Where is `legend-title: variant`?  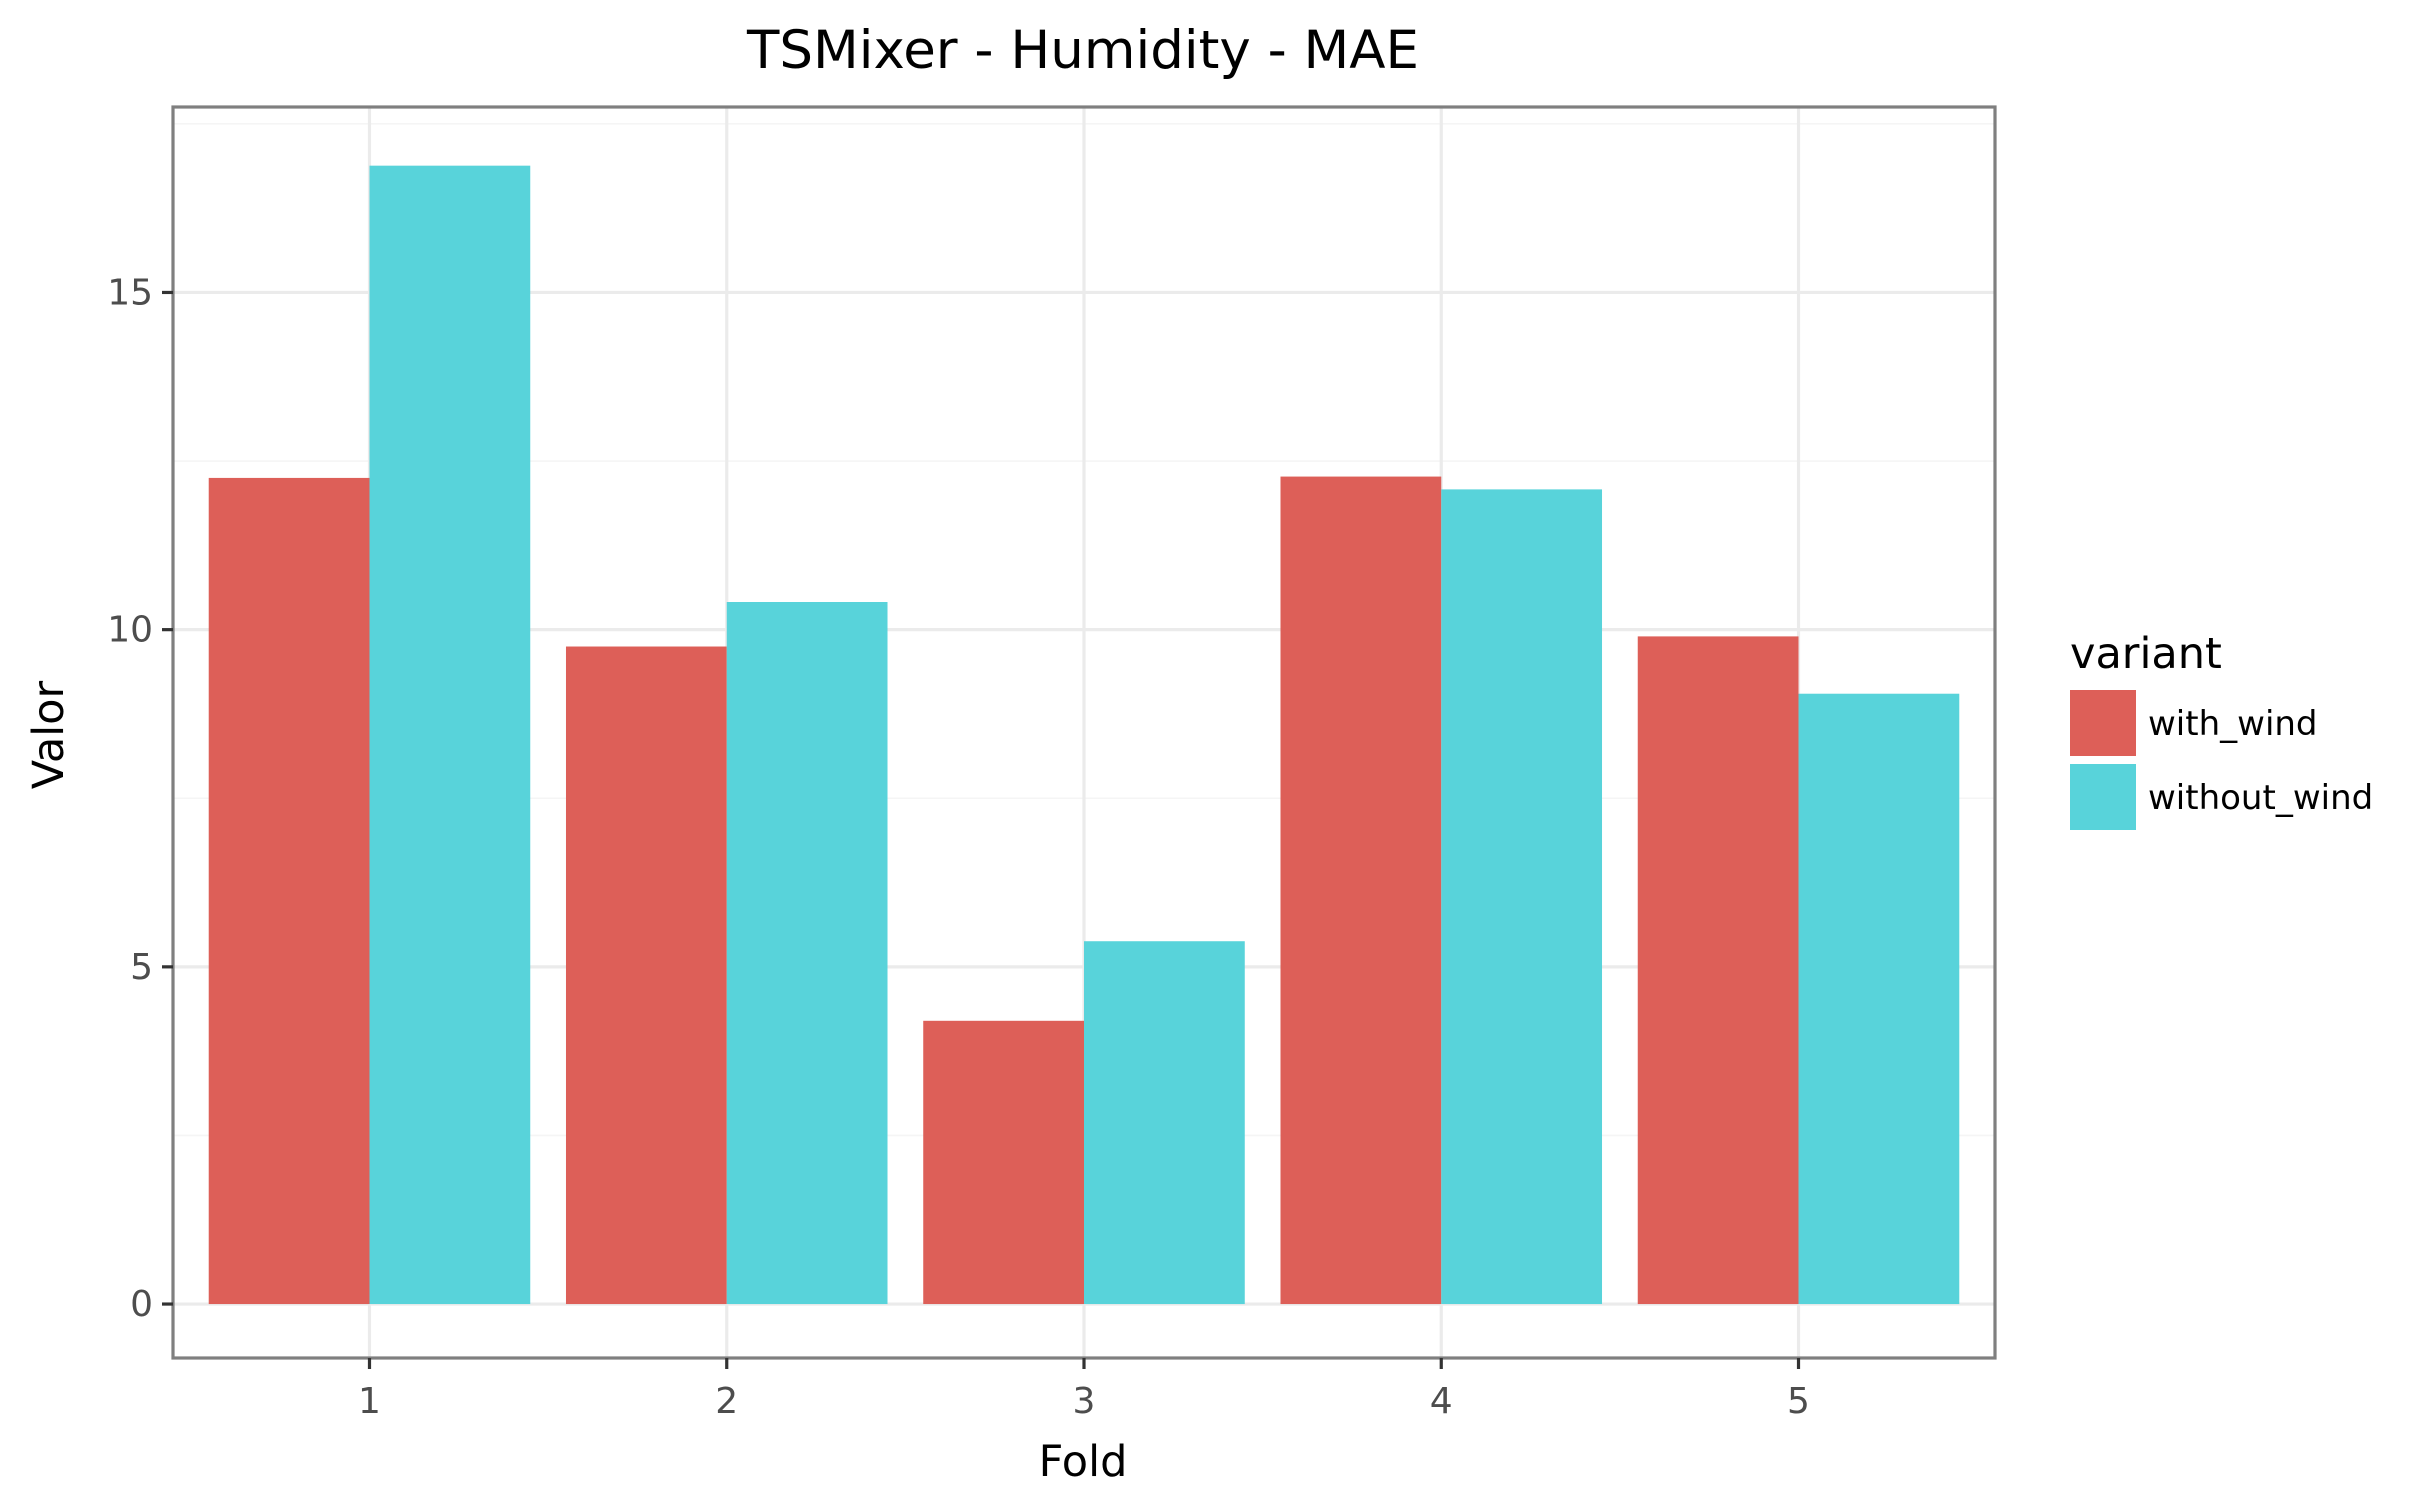
legend-title: variant is located at coordinates (2146, 654).